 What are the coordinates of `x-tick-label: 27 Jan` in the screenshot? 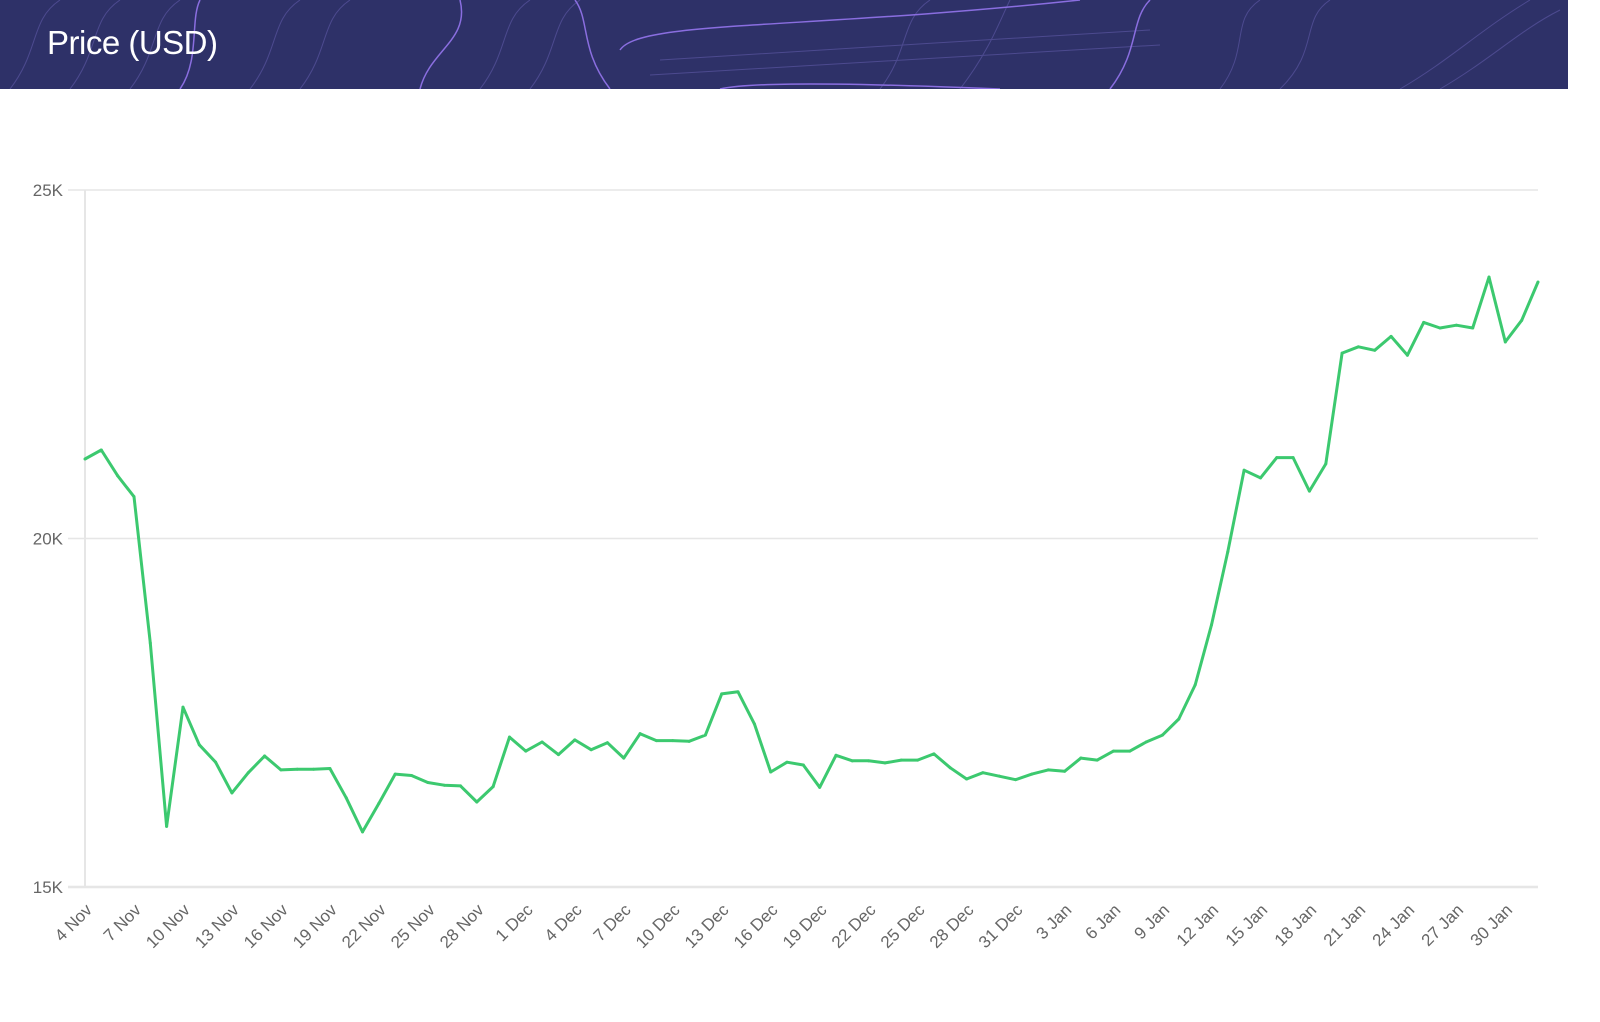 It's located at (1443, 925).